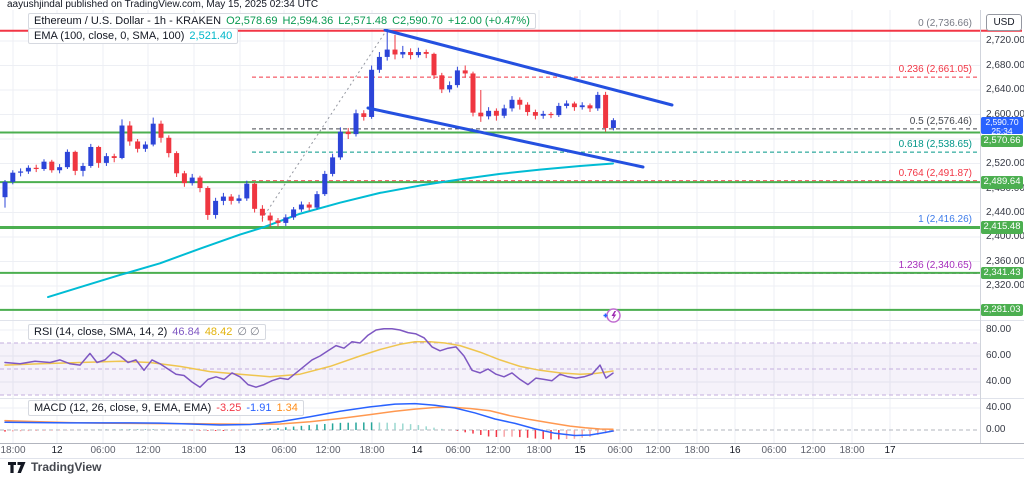  What do you see at coordinates (580, 450) in the screenshot?
I see `time-axis-label: 15` at bounding box center [580, 450].